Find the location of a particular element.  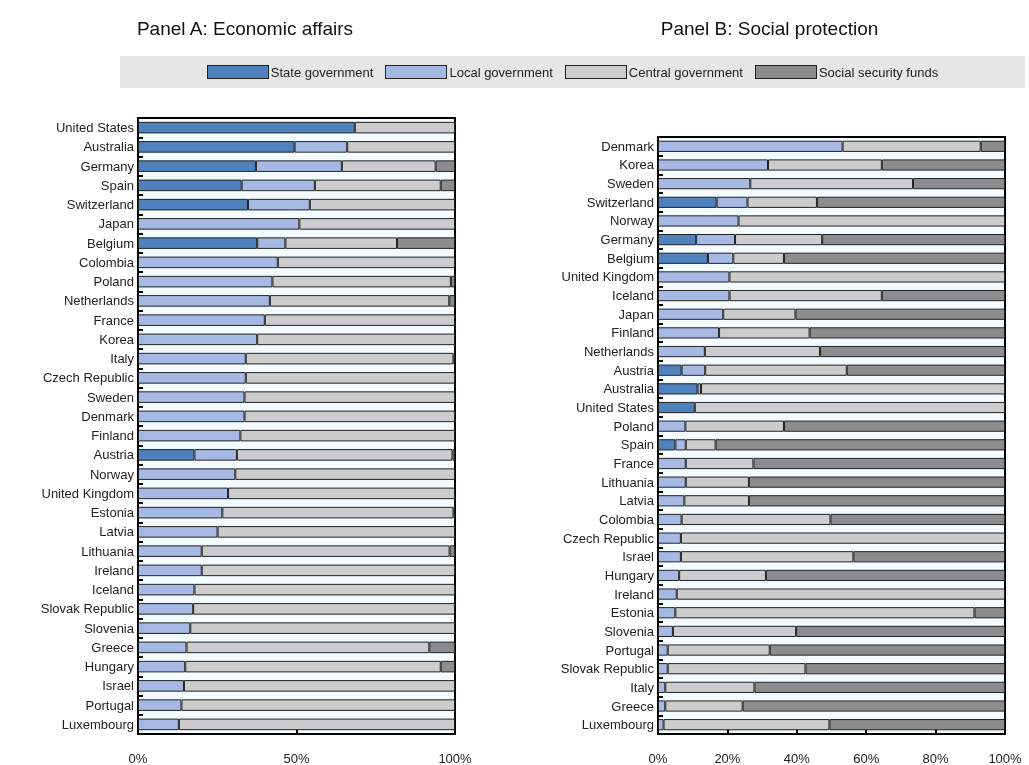

x-tick-label: 80% is located at coordinates (936, 758).